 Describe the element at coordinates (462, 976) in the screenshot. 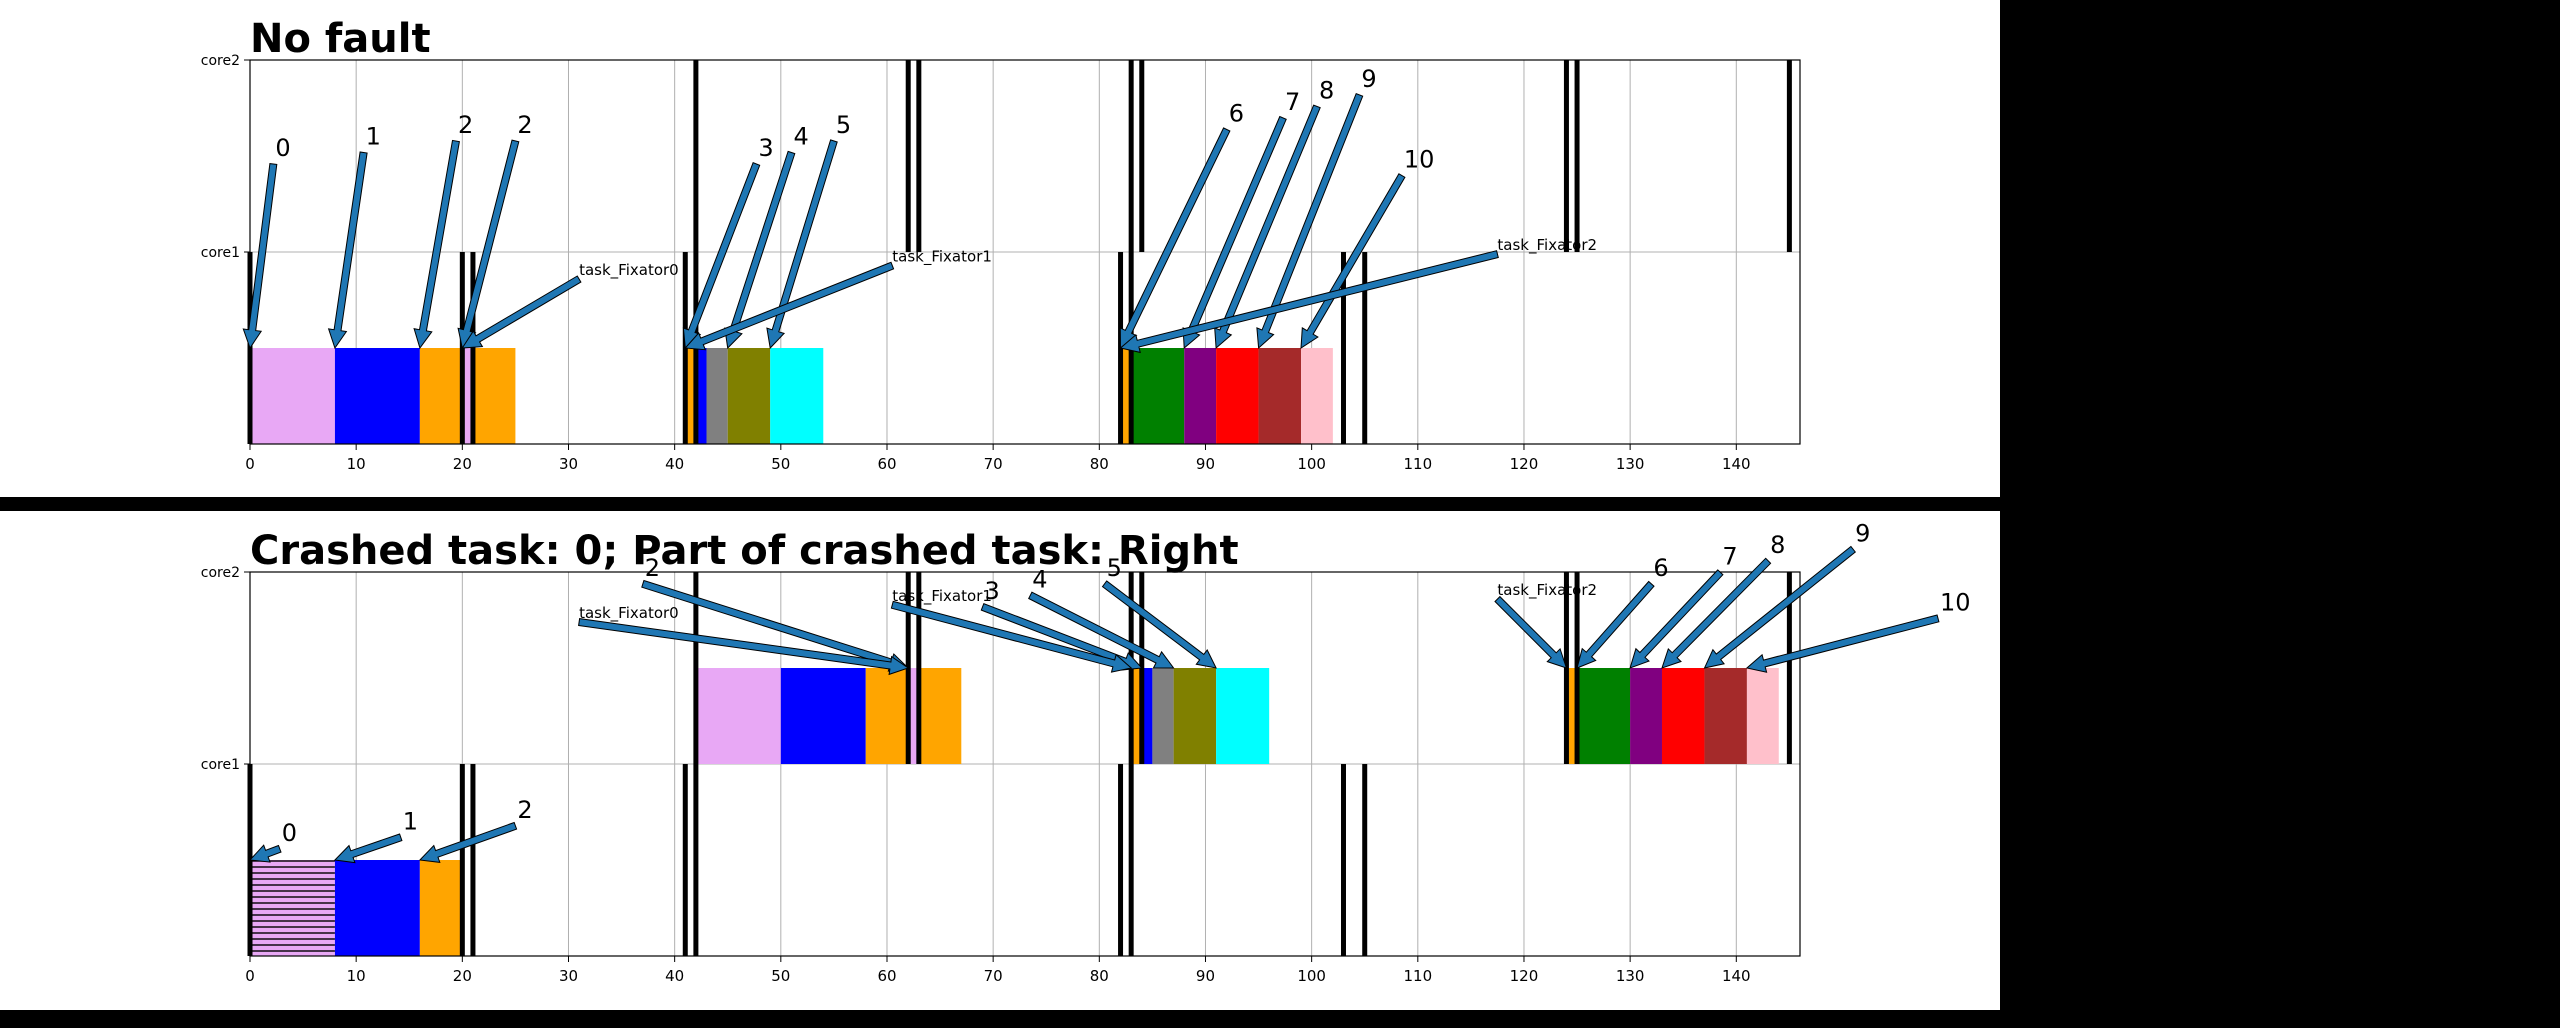

I see `x-tick-label: 20` at that location.